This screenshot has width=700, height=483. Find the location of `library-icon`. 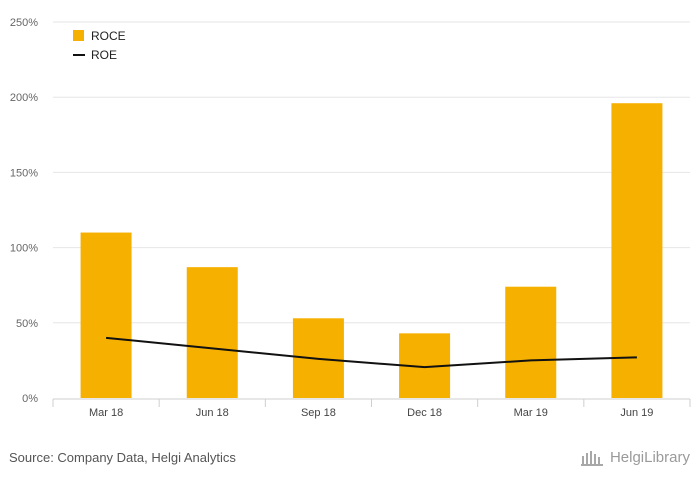

library-icon is located at coordinates (593, 457).